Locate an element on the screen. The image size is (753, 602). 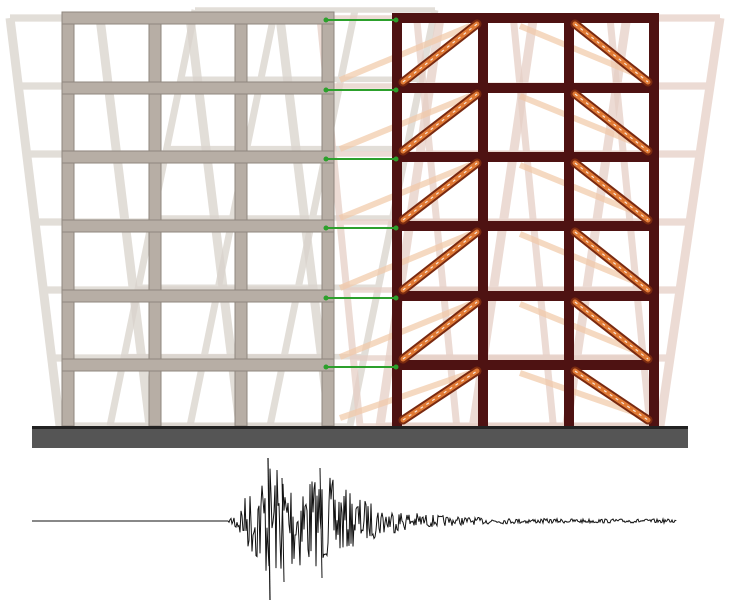
connector-links is located at coordinates (361, 193).